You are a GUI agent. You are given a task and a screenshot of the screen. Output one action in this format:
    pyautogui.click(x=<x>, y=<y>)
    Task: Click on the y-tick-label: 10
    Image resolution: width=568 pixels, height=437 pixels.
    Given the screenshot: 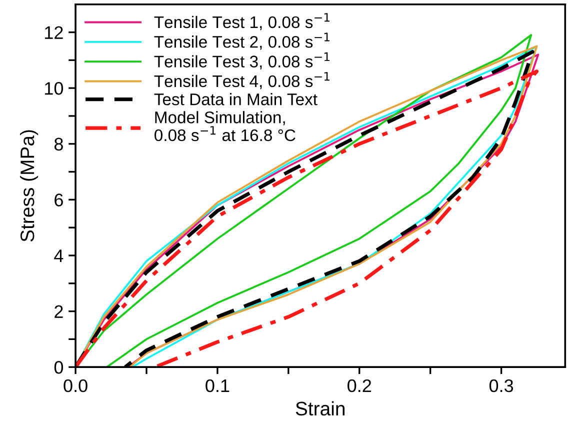 What is the action you would take?
    pyautogui.click(x=54, y=88)
    